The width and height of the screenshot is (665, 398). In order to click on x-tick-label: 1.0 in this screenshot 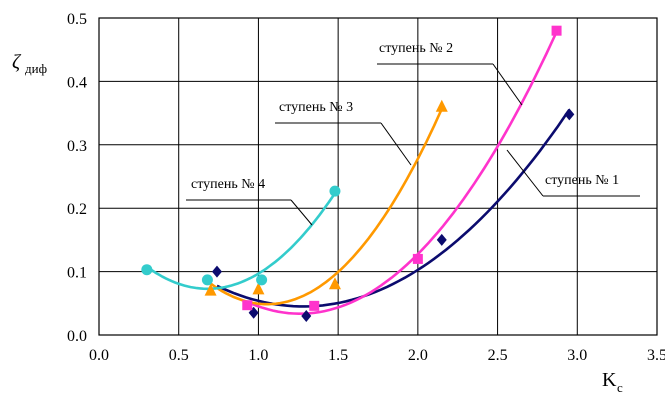, I will do `click(258, 355)`.